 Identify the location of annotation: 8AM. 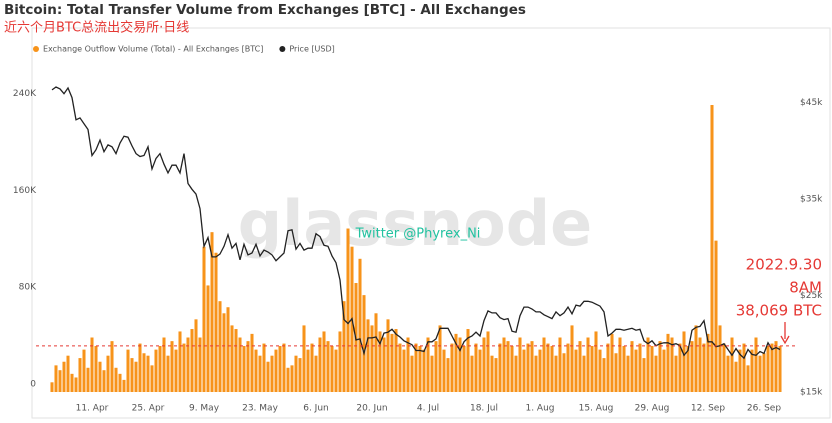
(805, 288).